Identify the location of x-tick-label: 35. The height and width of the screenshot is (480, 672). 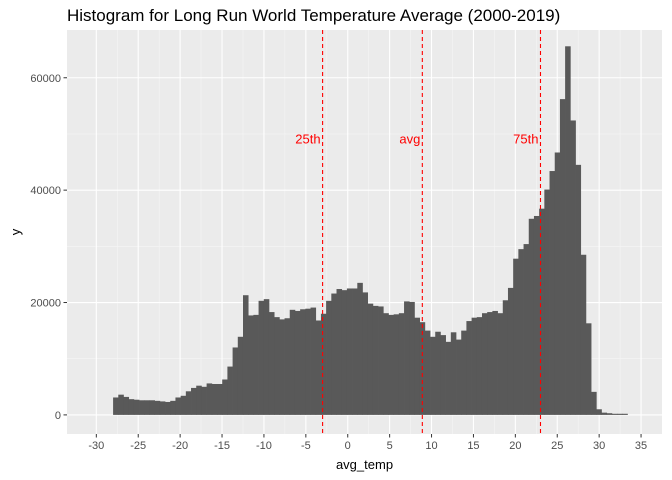
(641, 446).